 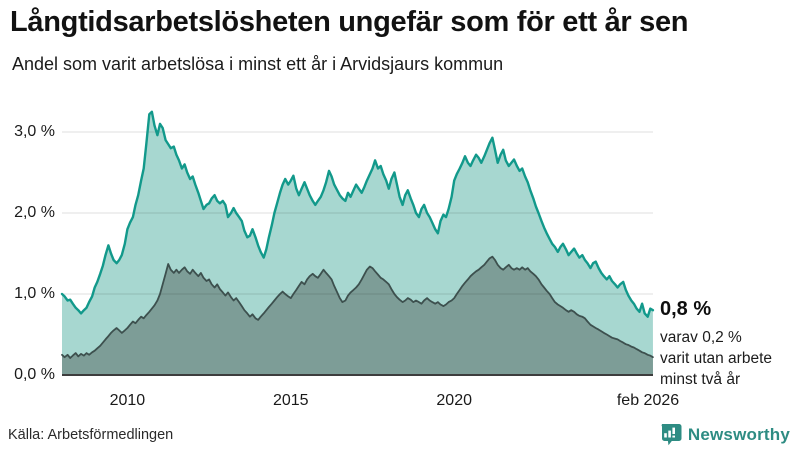 What do you see at coordinates (701, 337) in the screenshot?
I see `end-value-note-line1: varav 0,2 %` at bounding box center [701, 337].